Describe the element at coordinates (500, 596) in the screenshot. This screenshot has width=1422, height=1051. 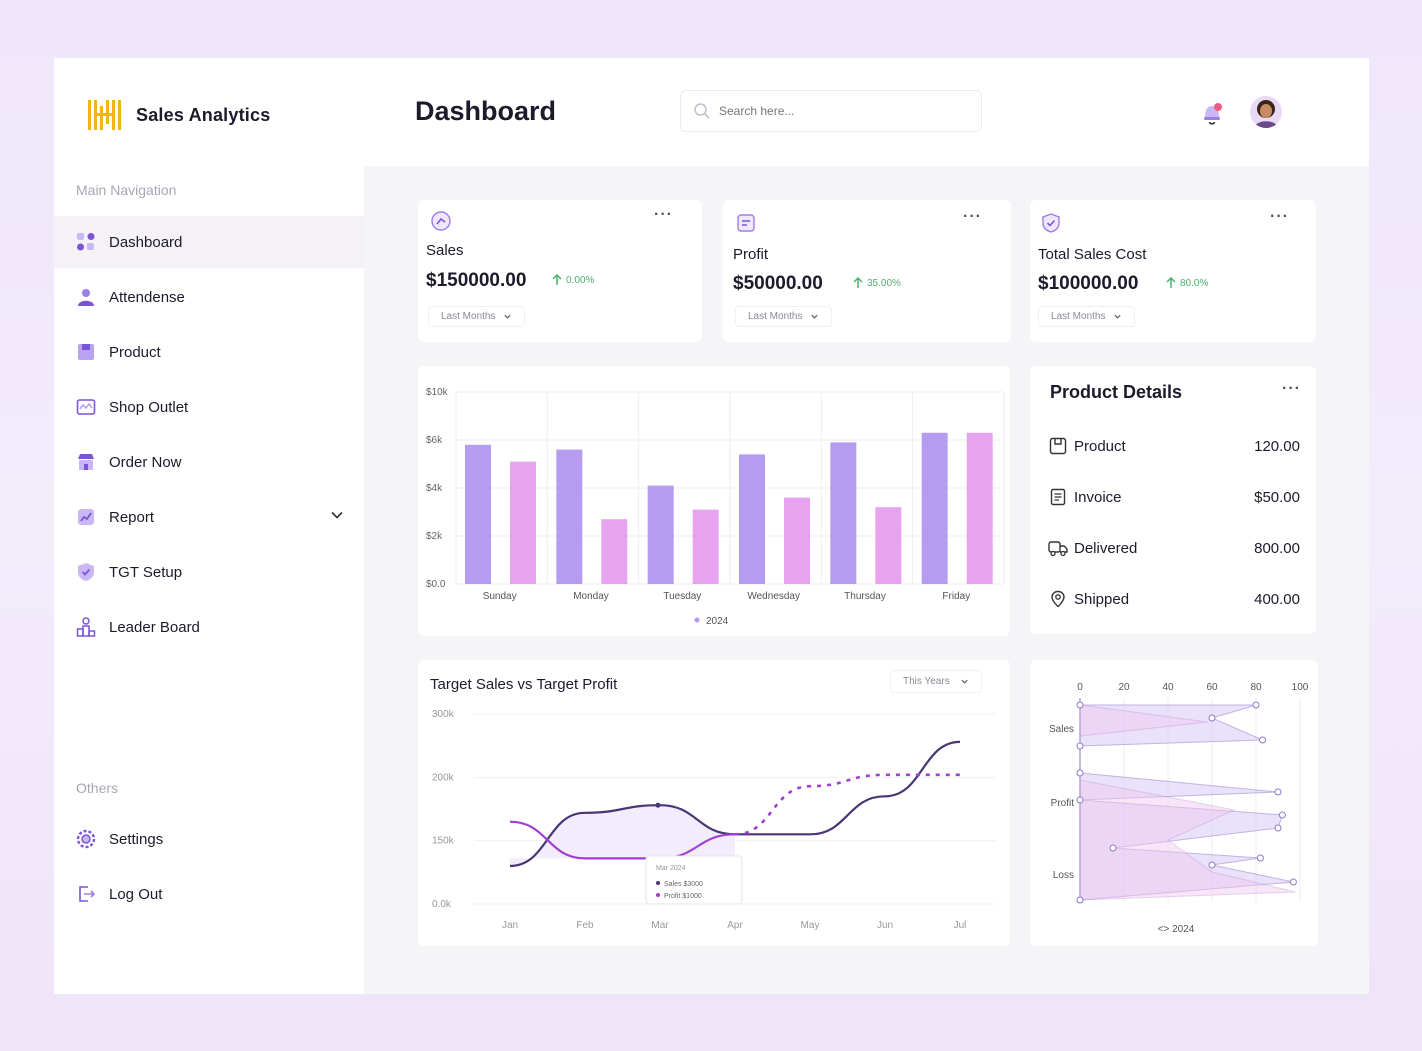
I see `x-tick-label: Sunday` at that location.